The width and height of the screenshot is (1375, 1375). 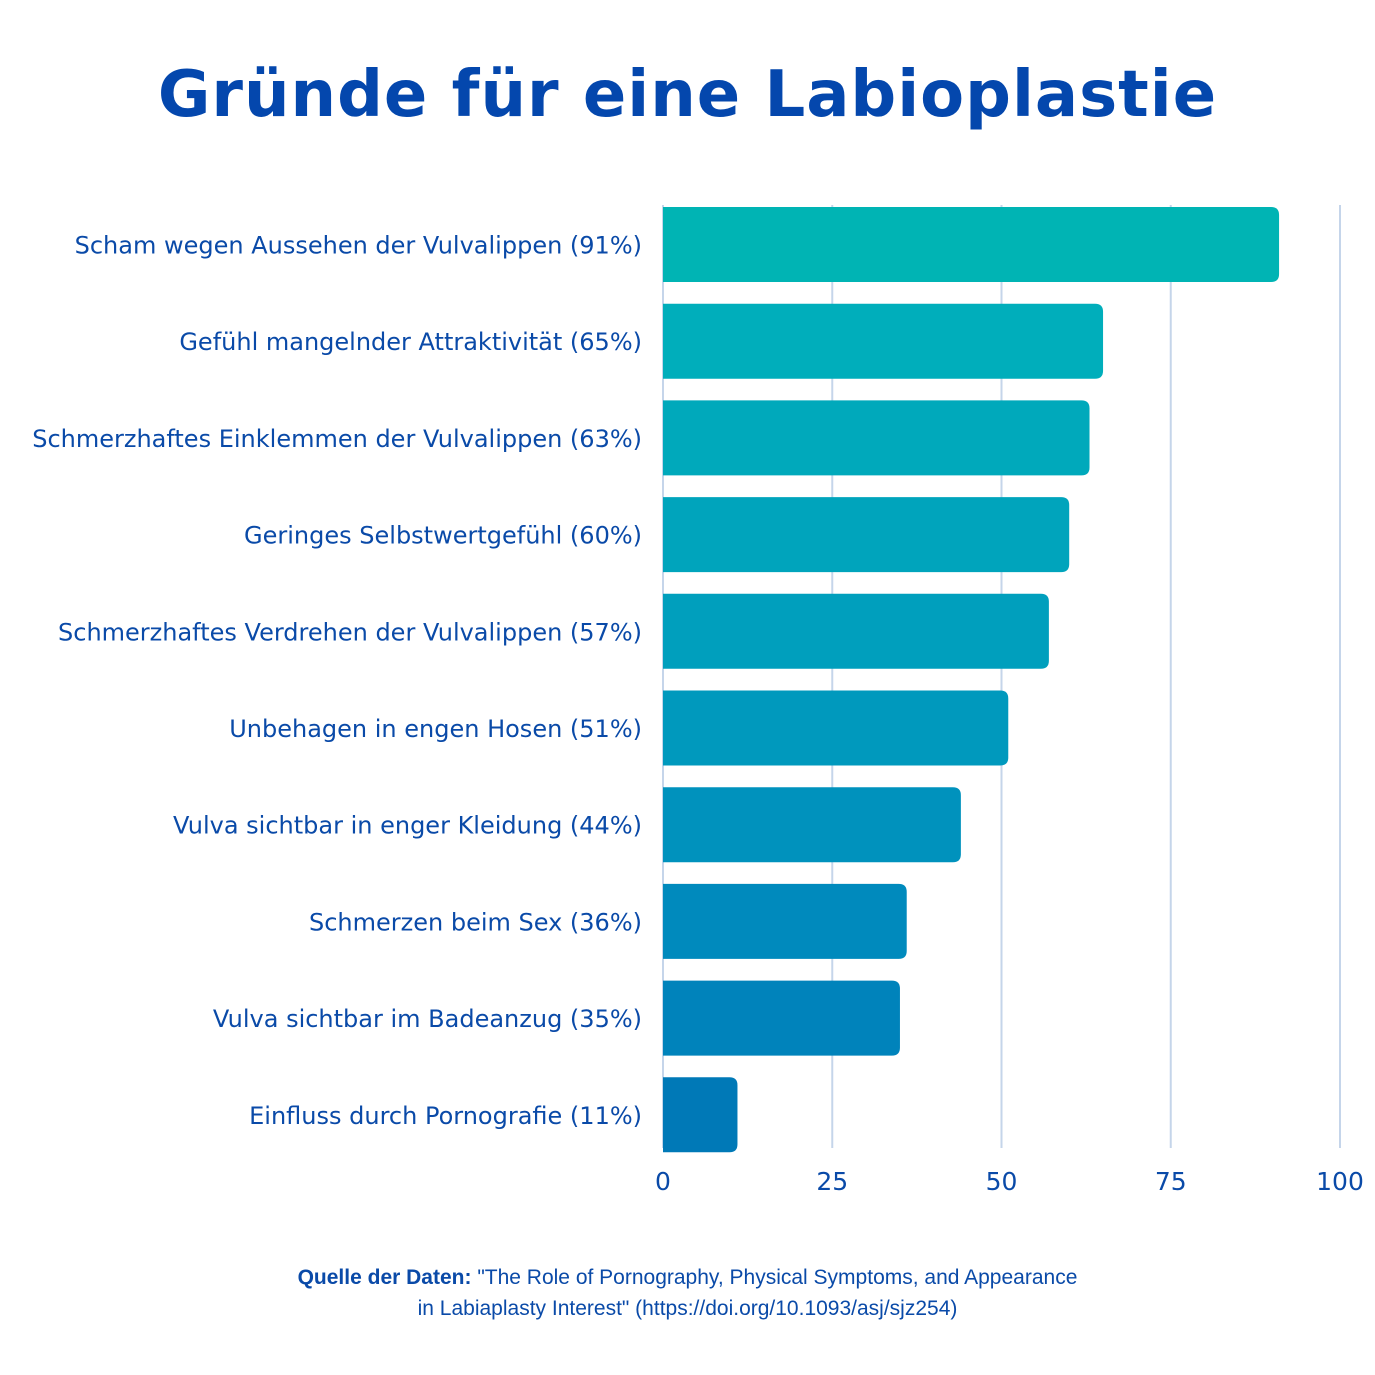 What do you see at coordinates (1171, 1181) in the screenshot?
I see `x-tick-label: 75` at bounding box center [1171, 1181].